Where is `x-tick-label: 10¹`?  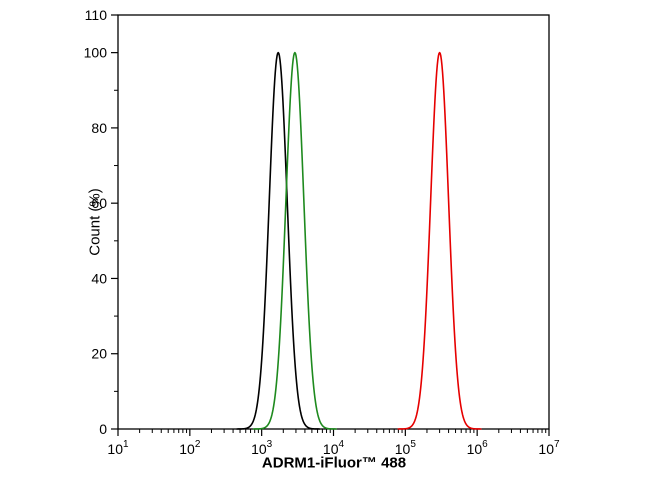
x-tick-label: 10¹ is located at coordinates (118, 448).